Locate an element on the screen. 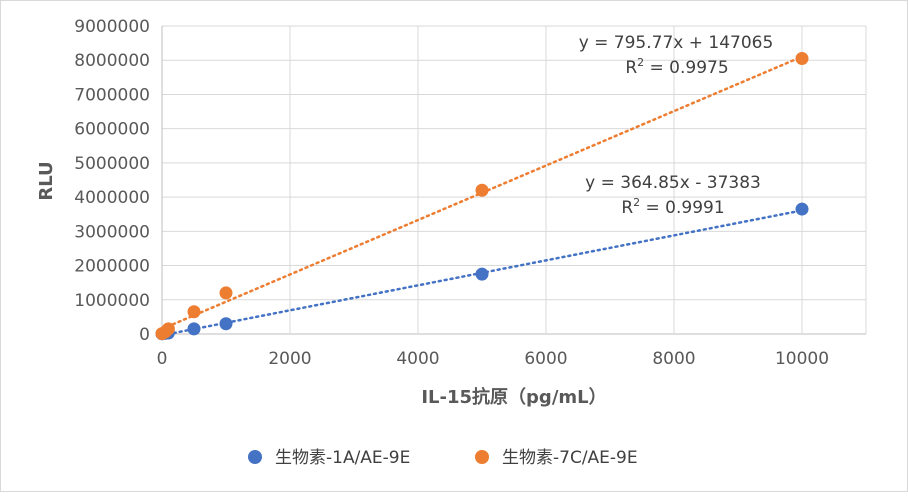  legend: 生物素-1A/AE-9E 生物素-7C/AE-9E is located at coordinates (443, 458).